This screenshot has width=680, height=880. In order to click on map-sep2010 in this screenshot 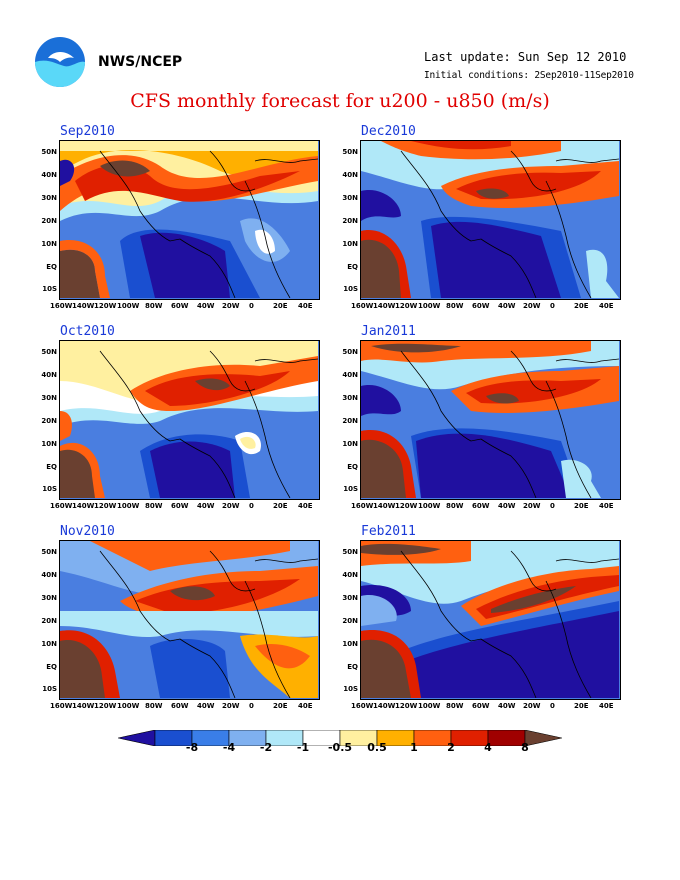, I will do `click(189, 220)`.